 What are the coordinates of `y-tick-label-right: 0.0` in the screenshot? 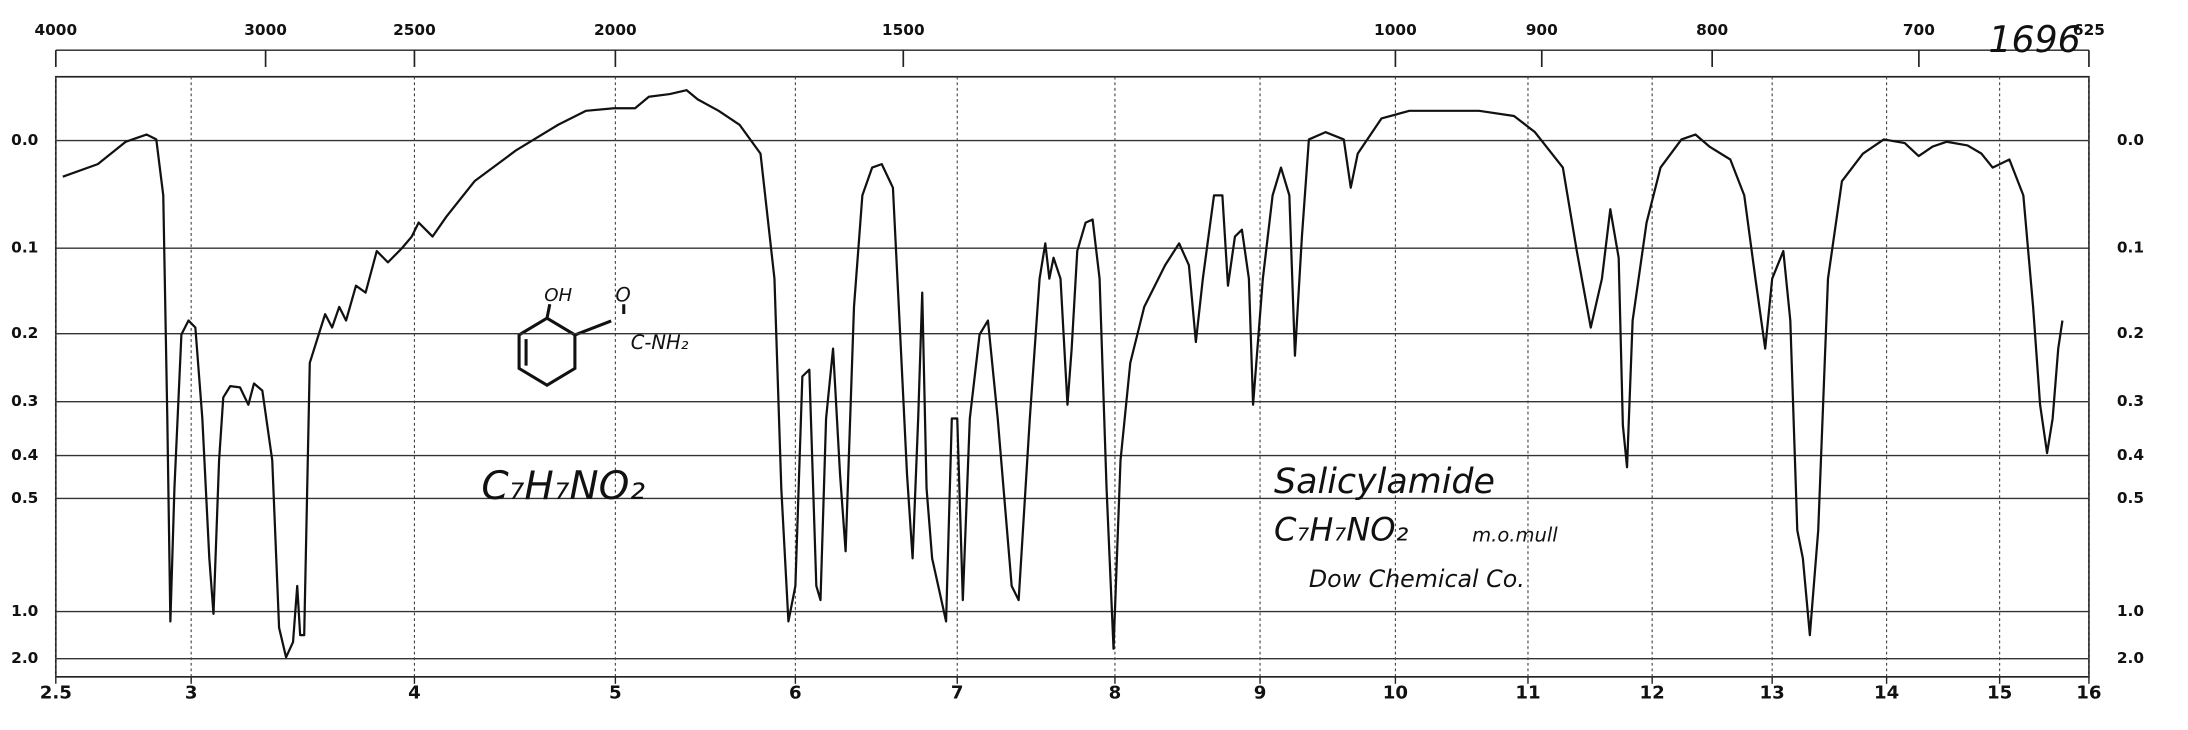 It's located at (2130, 140).